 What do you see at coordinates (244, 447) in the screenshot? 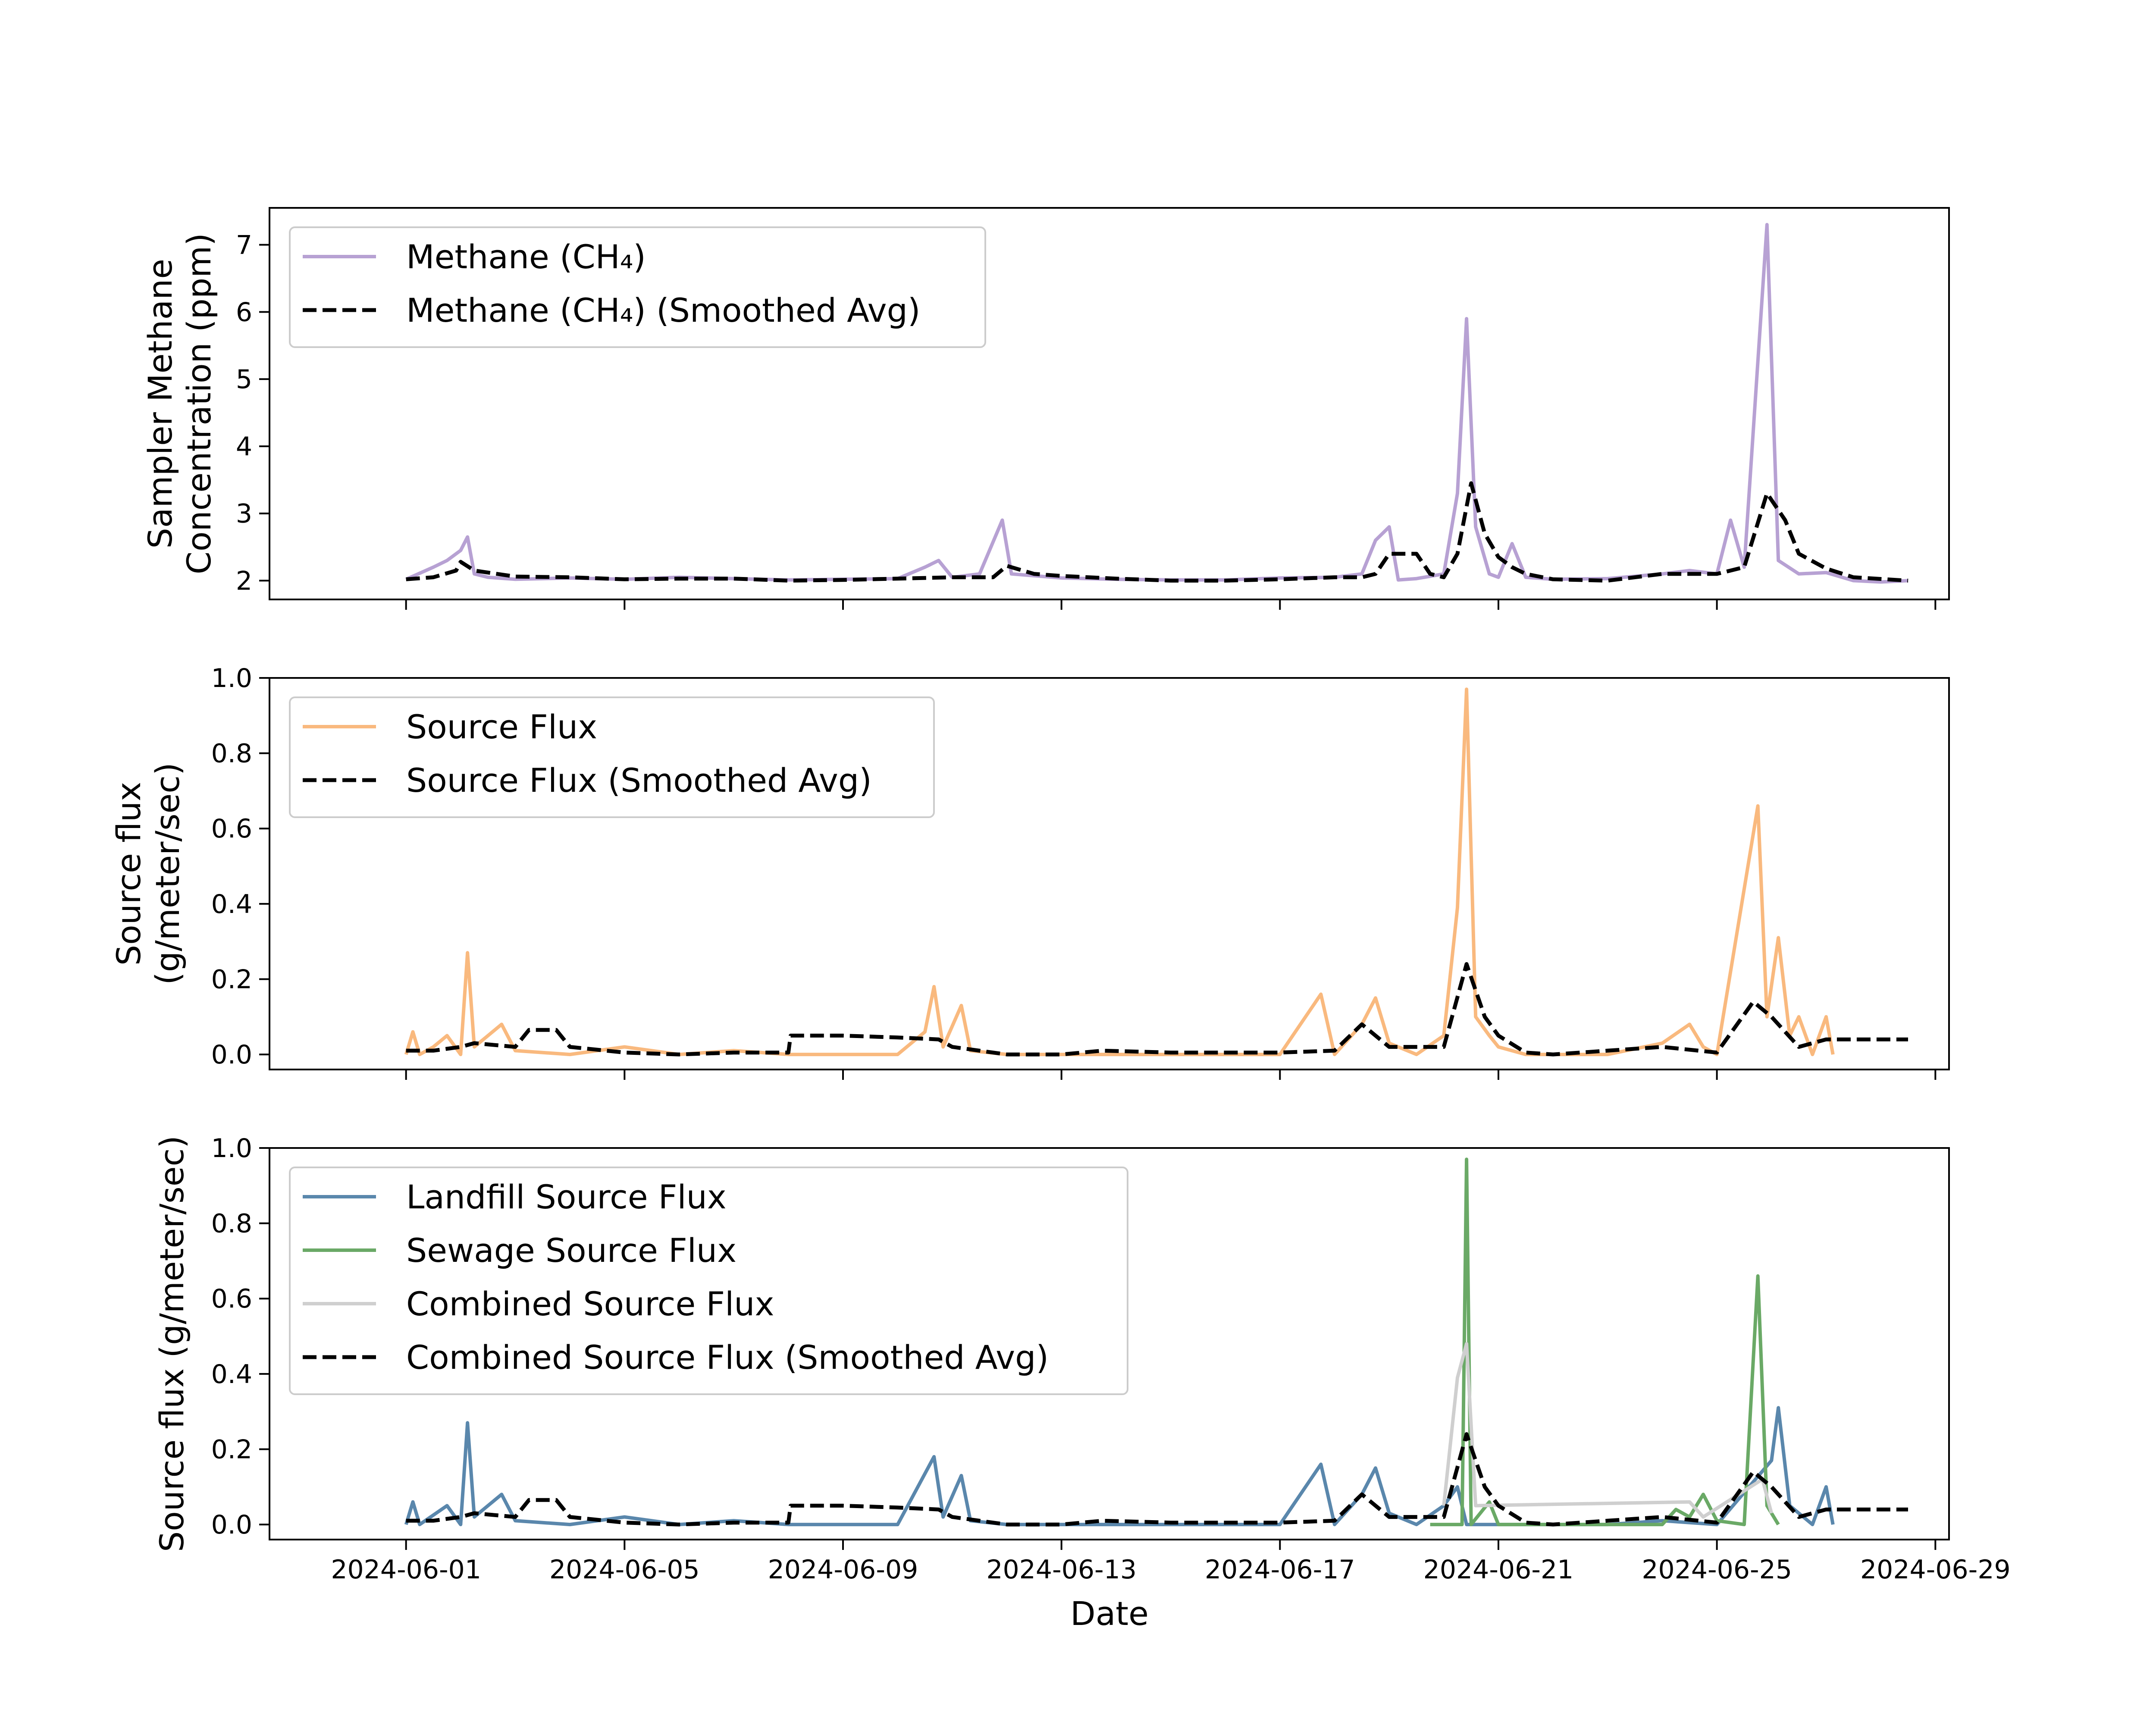
I see `y-tick-label: 4` at bounding box center [244, 447].